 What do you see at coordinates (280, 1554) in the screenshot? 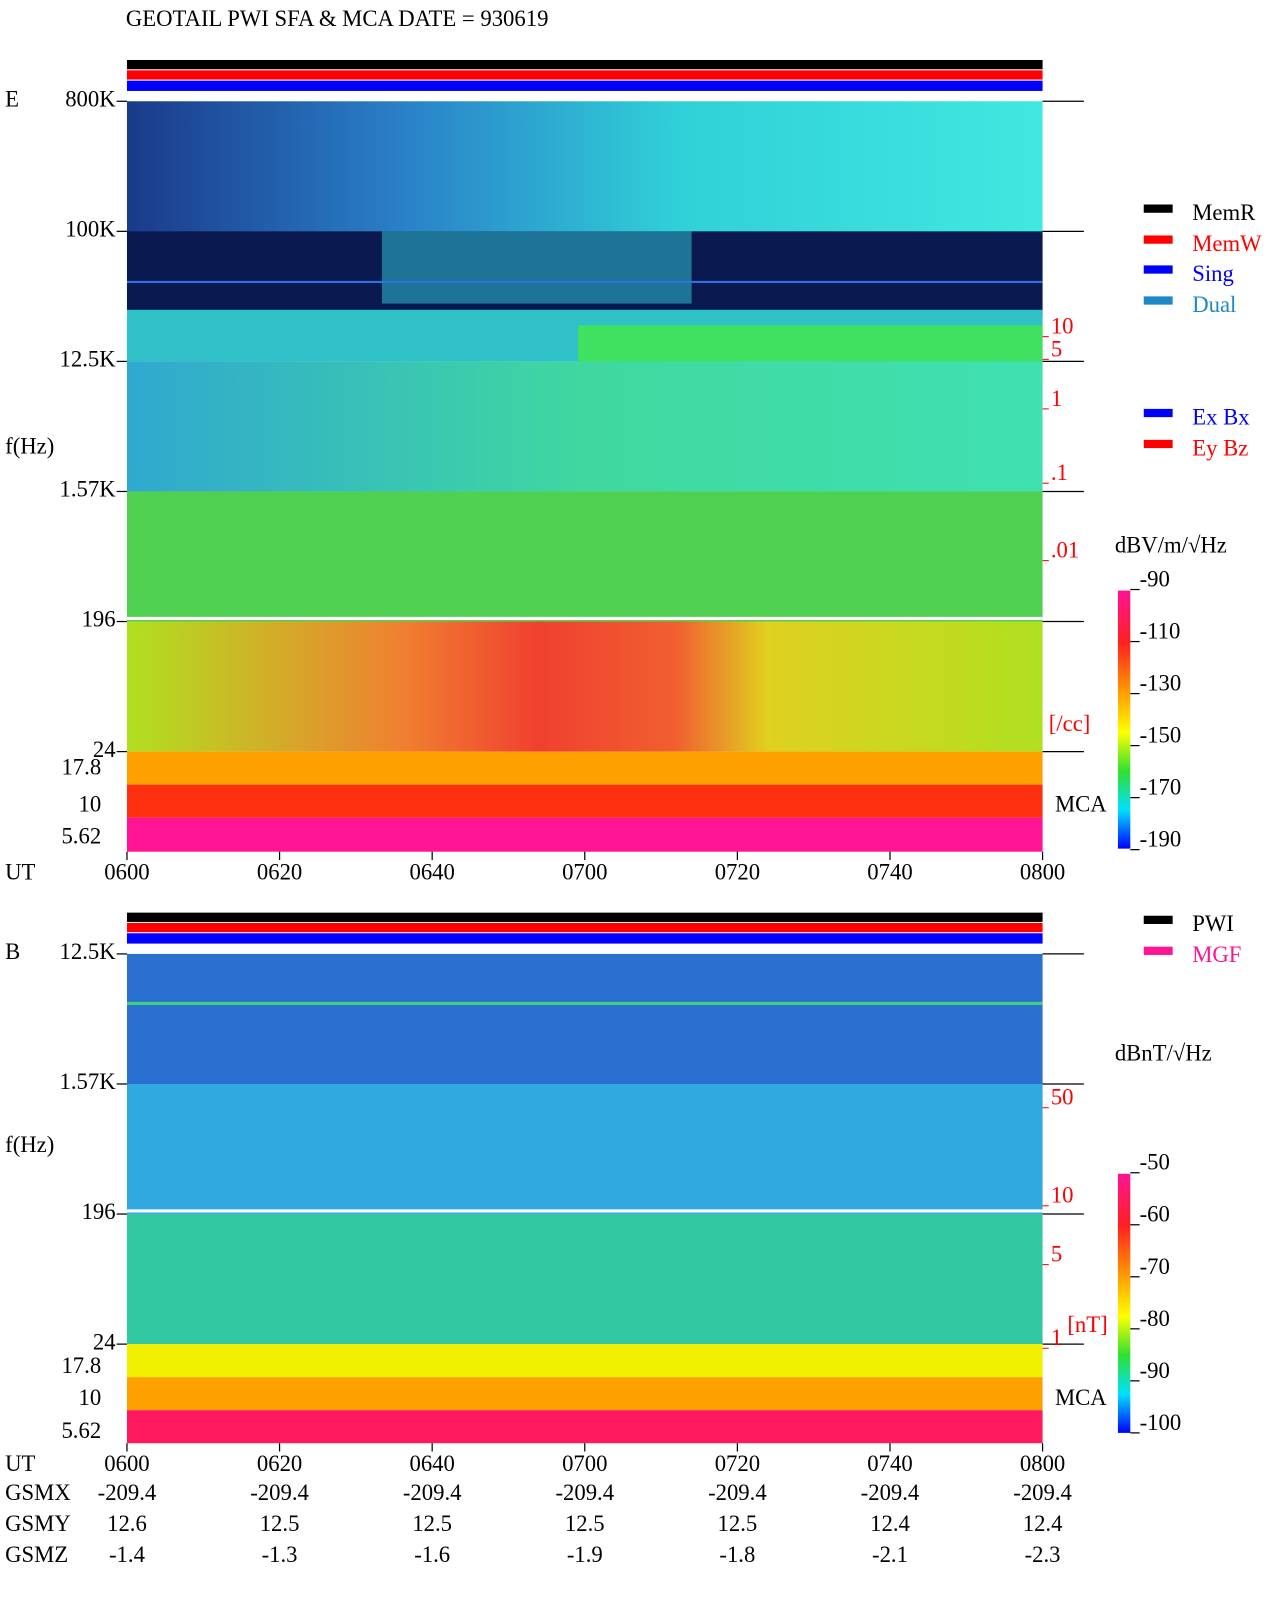
I see `orbit-value: -1.3` at bounding box center [280, 1554].